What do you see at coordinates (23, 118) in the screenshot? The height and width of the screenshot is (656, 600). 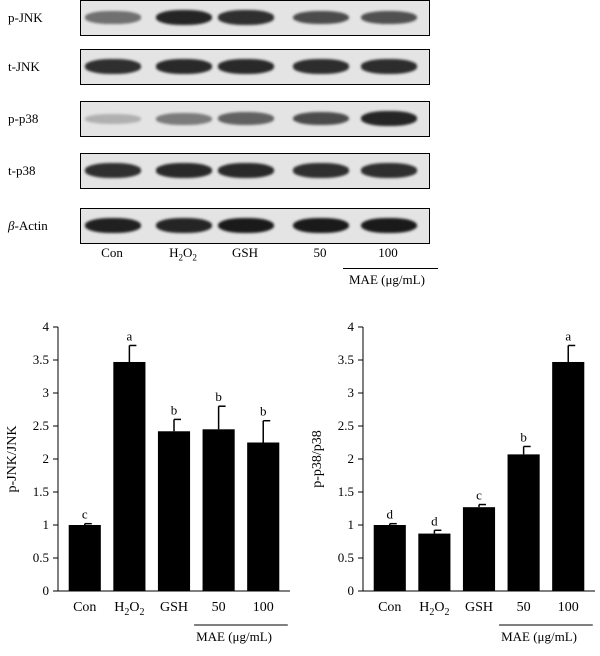 I see `blot-row-label: p-p38` at bounding box center [23, 118].